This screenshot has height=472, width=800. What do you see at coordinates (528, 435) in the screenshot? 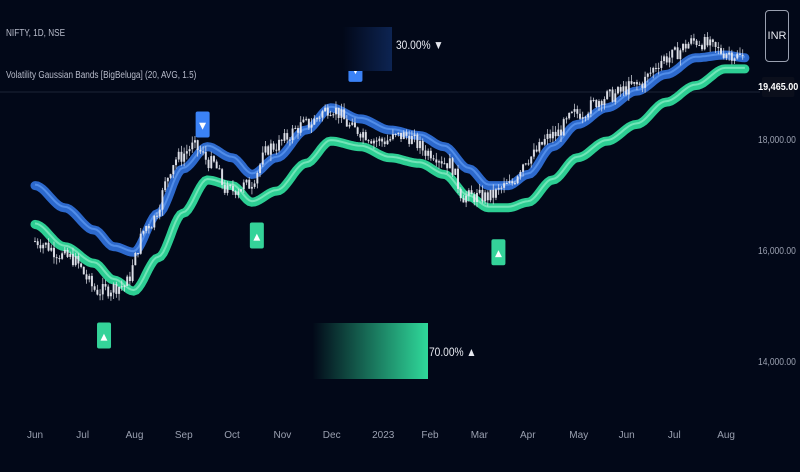
I see `x-tick-label: Apr` at bounding box center [528, 435].